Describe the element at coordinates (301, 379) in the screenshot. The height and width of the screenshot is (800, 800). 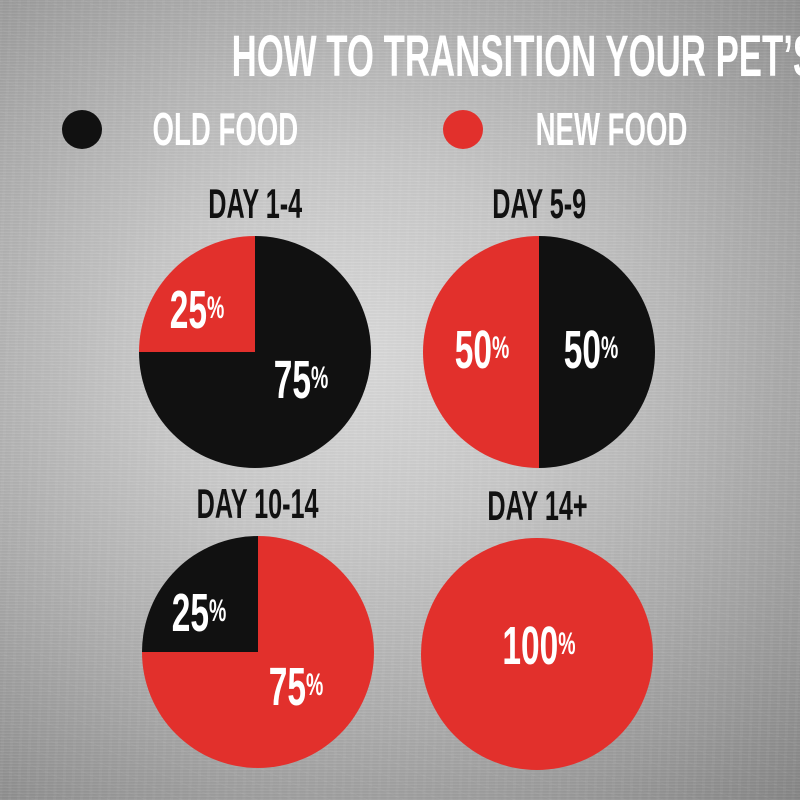
I see `slice-label-old-food-75: 75%` at that location.